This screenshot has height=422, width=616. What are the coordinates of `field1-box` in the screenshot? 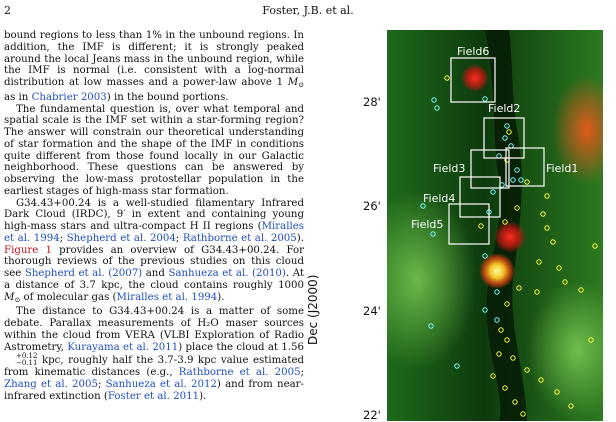 It's located at (525, 167).